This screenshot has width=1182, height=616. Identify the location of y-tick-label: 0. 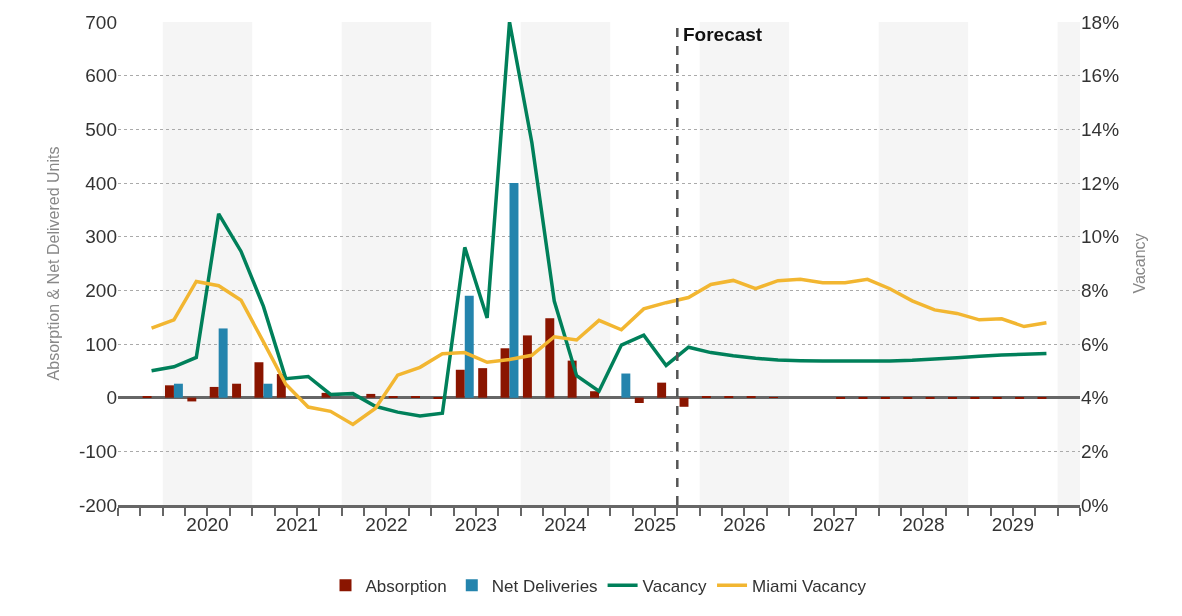
(111, 398).